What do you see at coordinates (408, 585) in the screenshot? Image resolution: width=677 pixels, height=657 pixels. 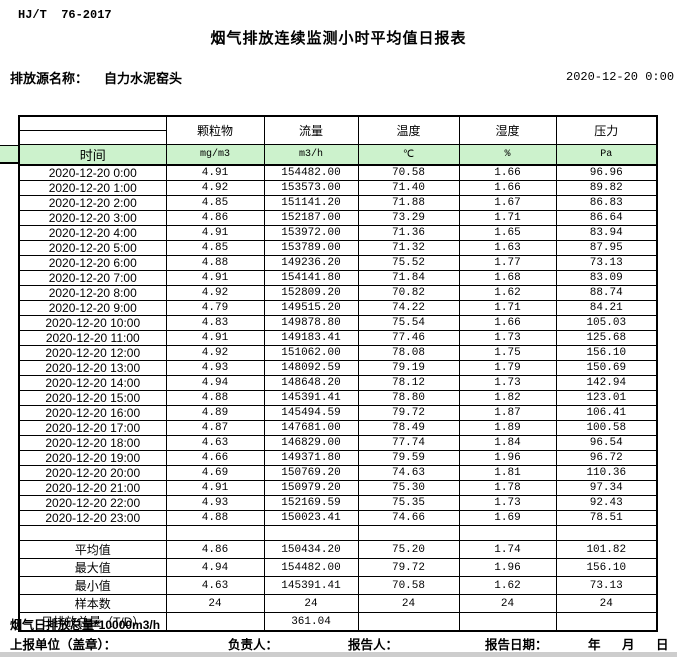 I see `summary-value-cell: 70.58` at bounding box center [408, 585].